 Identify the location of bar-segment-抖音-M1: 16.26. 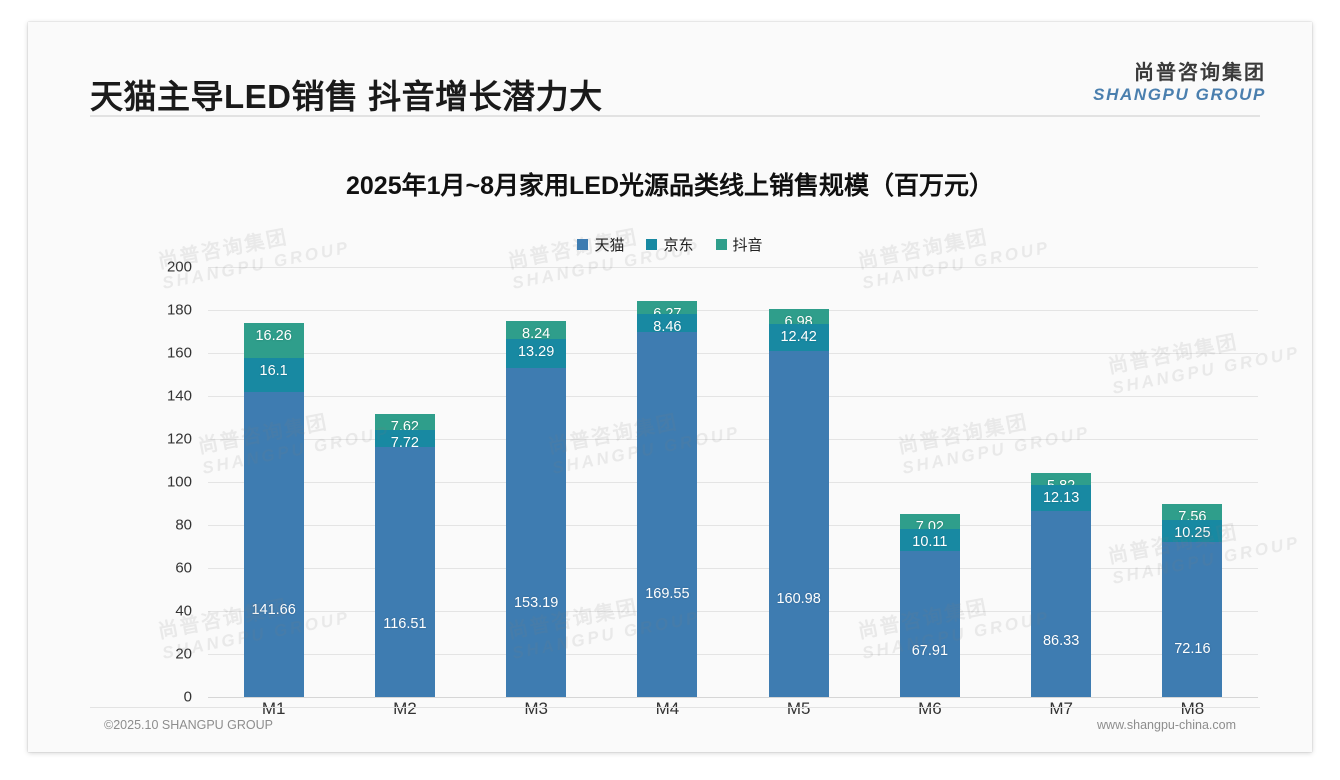
(273, 340).